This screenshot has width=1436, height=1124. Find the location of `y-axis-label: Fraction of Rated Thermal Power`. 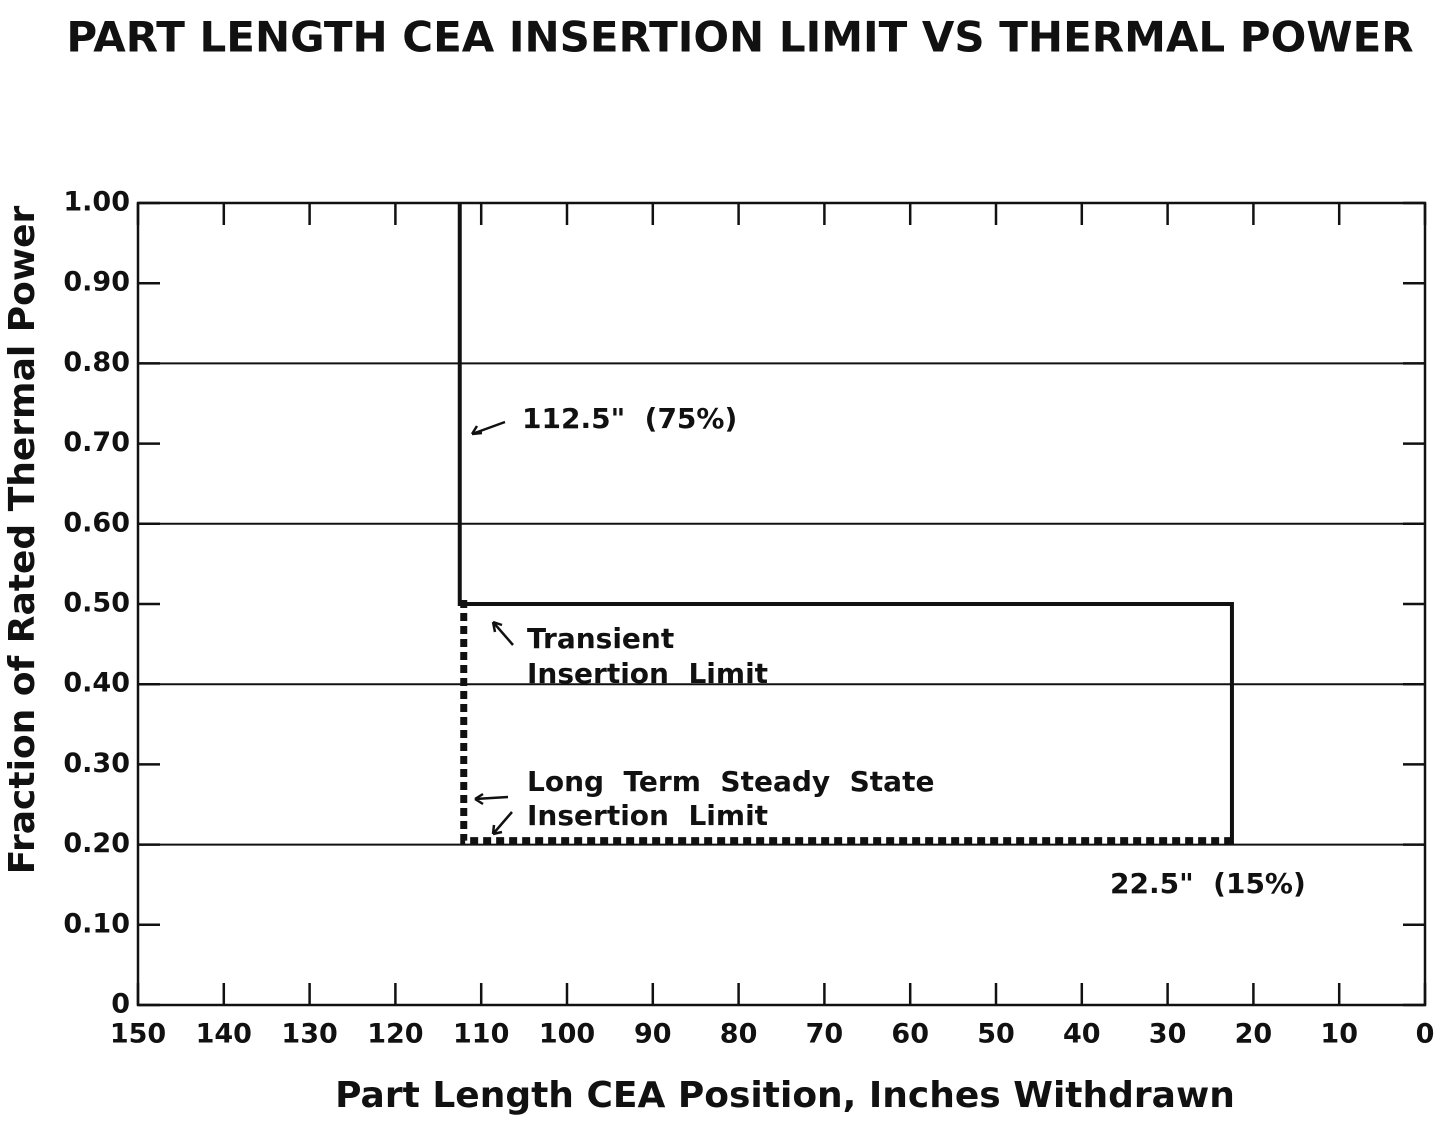

y-axis-label: Fraction of Rated Thermal Power is located at coordinates (22, 539).